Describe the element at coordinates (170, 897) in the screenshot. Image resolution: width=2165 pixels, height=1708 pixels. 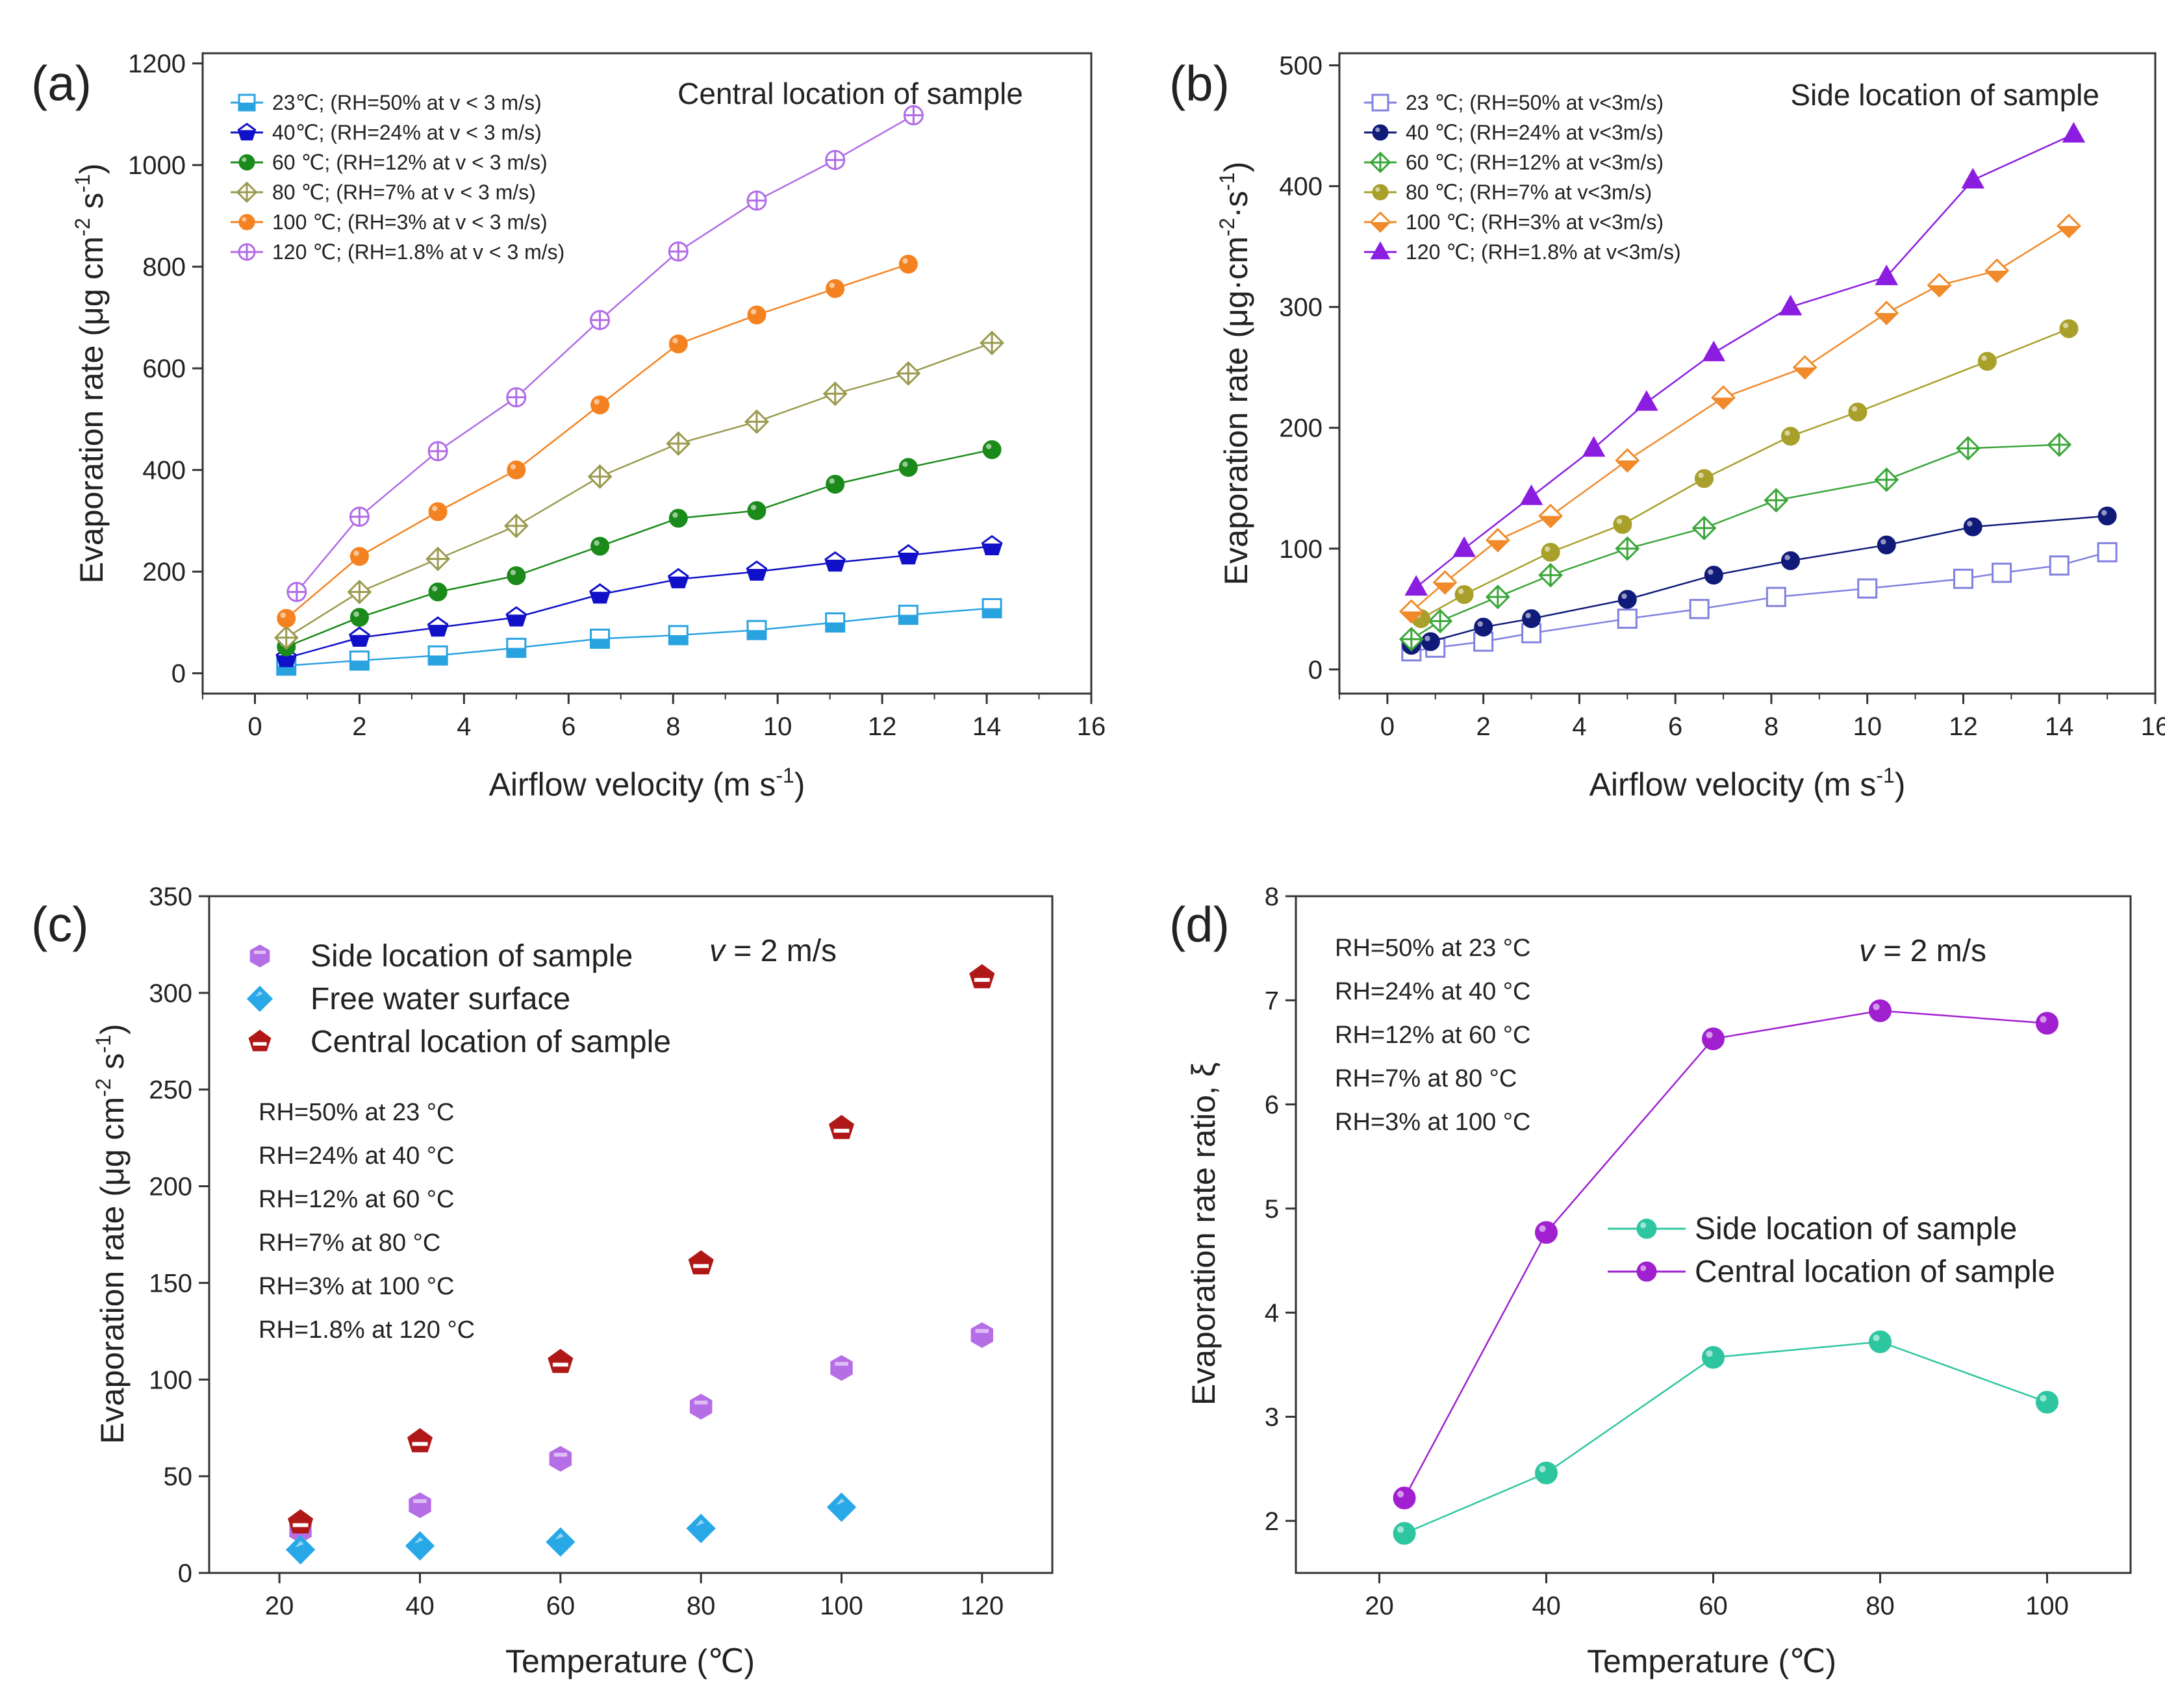
I see `y-tick-label: 350` at that location.